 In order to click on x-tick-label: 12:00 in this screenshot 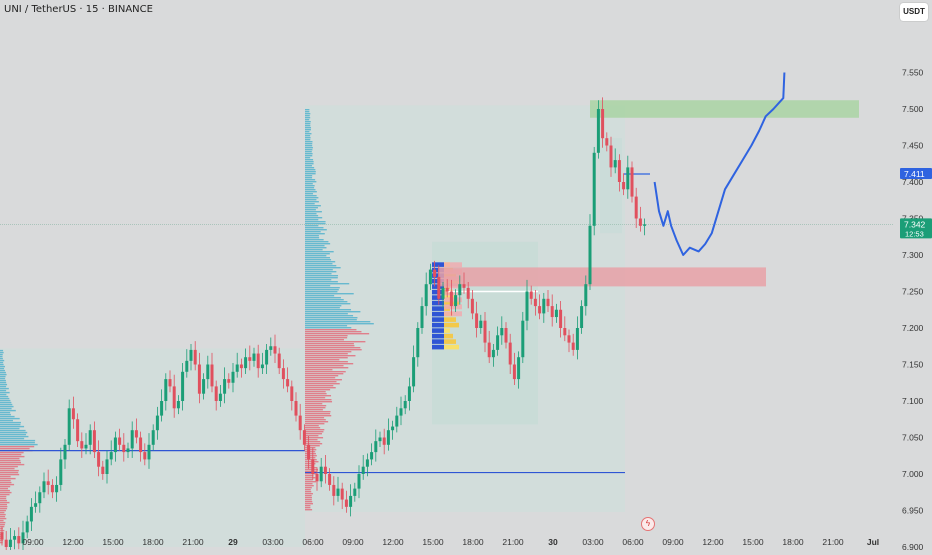, I will do `click(393, 542)`.